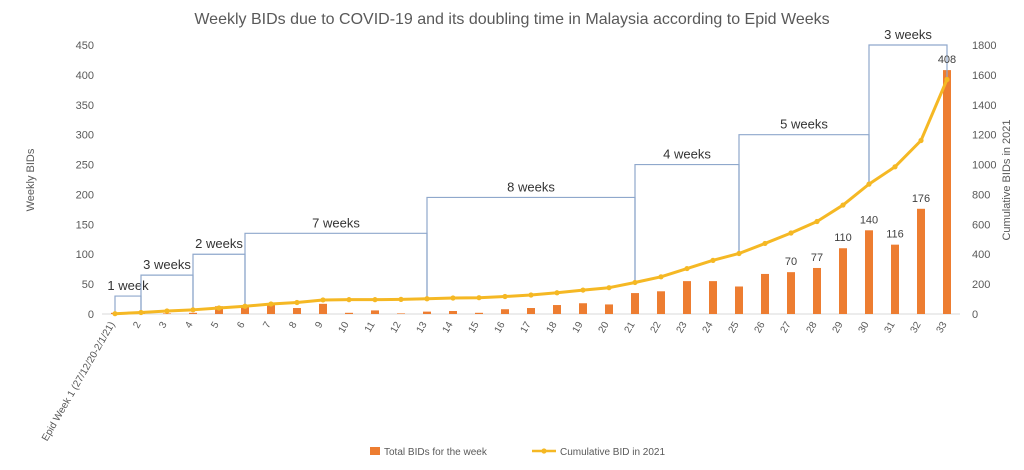 This screenshot has height=470, width=1024. I want to click on data-label: 110, so click(843, 238).